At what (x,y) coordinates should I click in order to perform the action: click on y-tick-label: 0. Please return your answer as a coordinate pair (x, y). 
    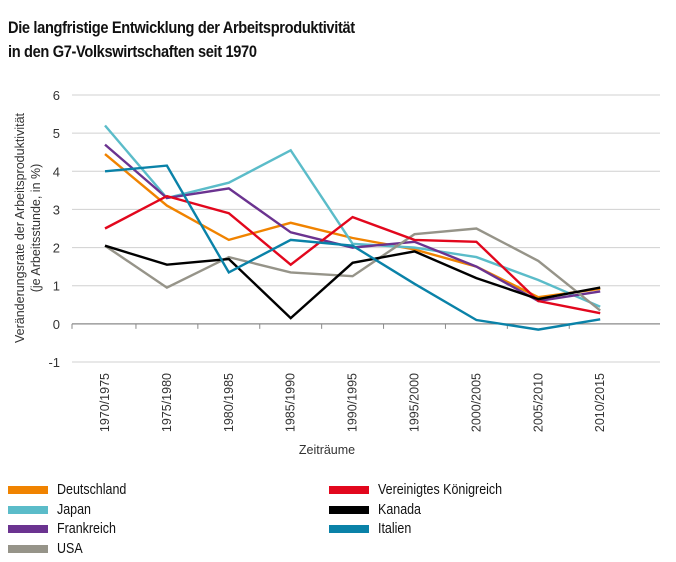
    Looking at the image, I should click on (56, 324).